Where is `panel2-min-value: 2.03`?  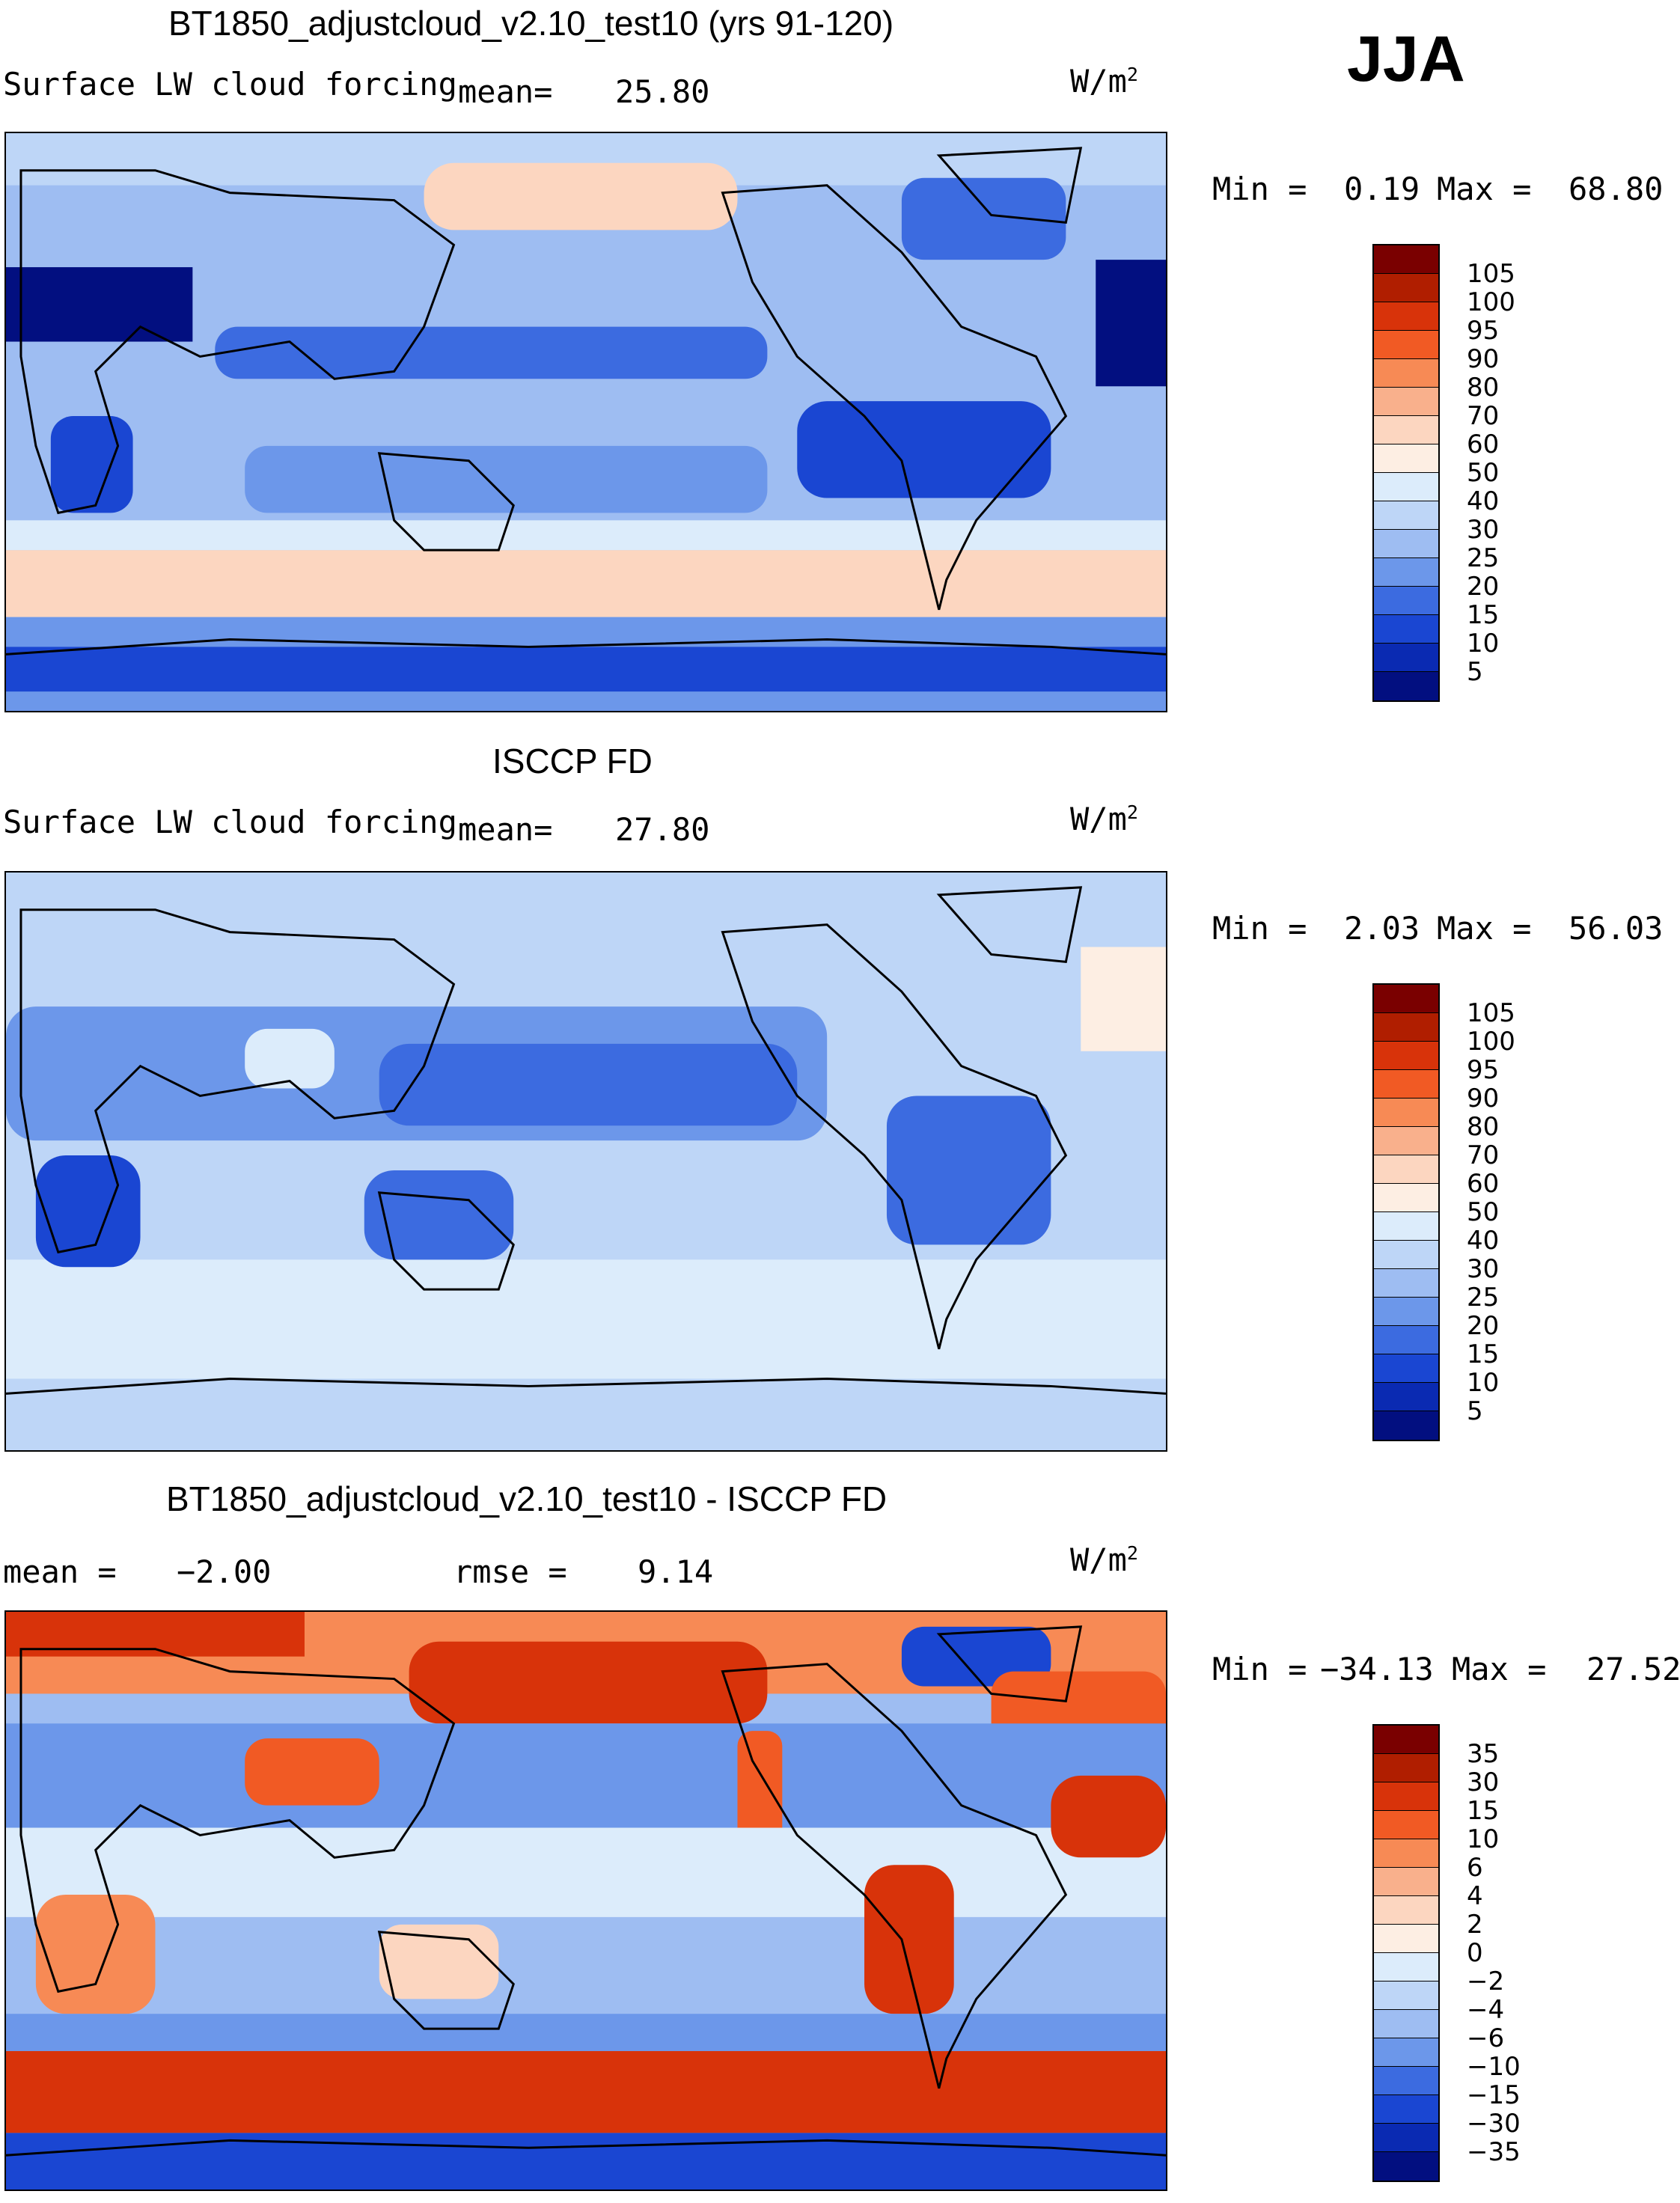
panel2-min-value: 2.03 is located at coordinates (1382, 928).